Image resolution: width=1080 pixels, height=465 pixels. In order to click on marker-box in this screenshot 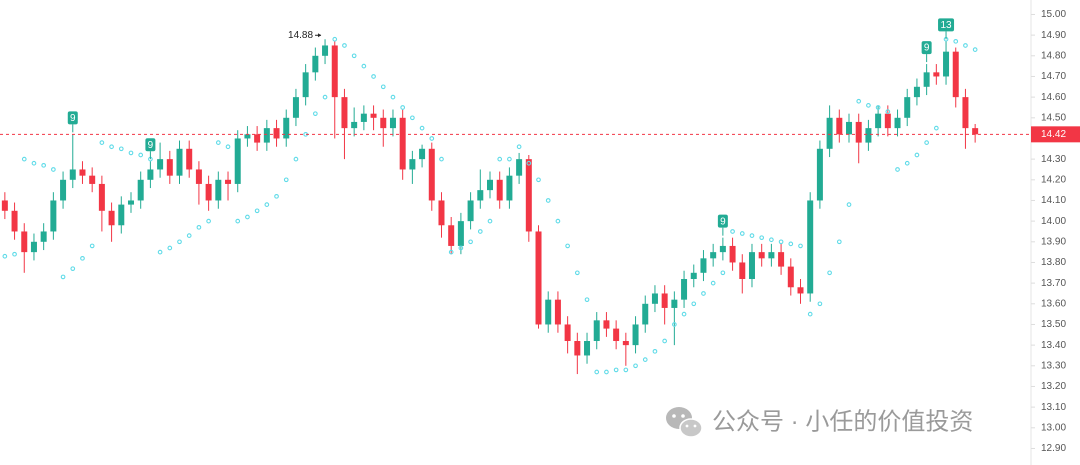, I will do `click(926, 48)`.